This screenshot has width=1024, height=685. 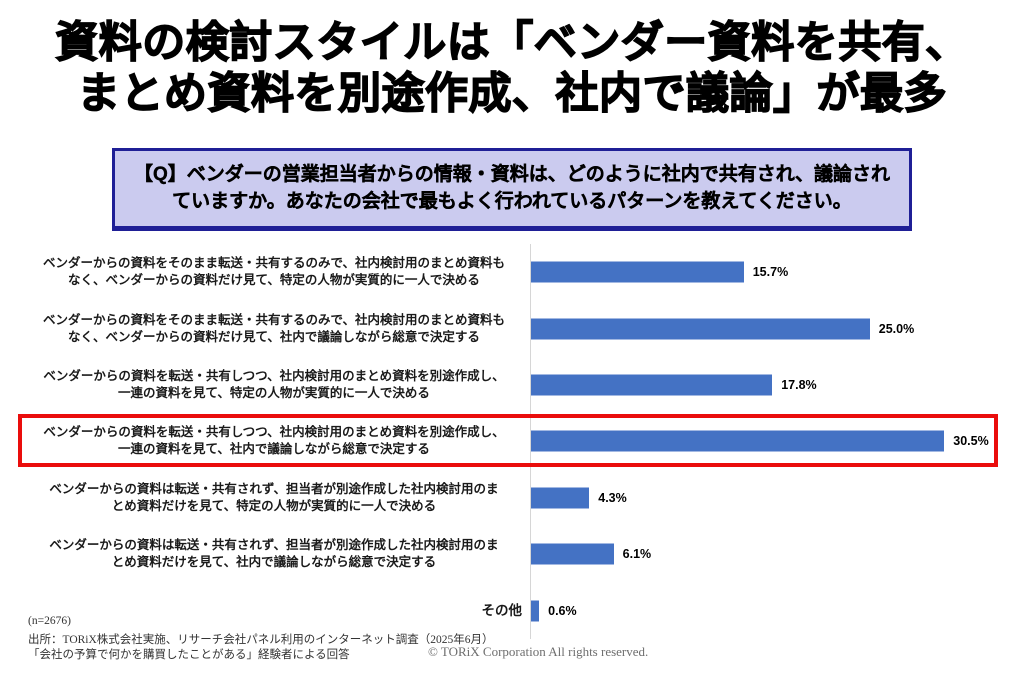 I want to click on bar-zone: 4.3%, so click(x=763, y=497).